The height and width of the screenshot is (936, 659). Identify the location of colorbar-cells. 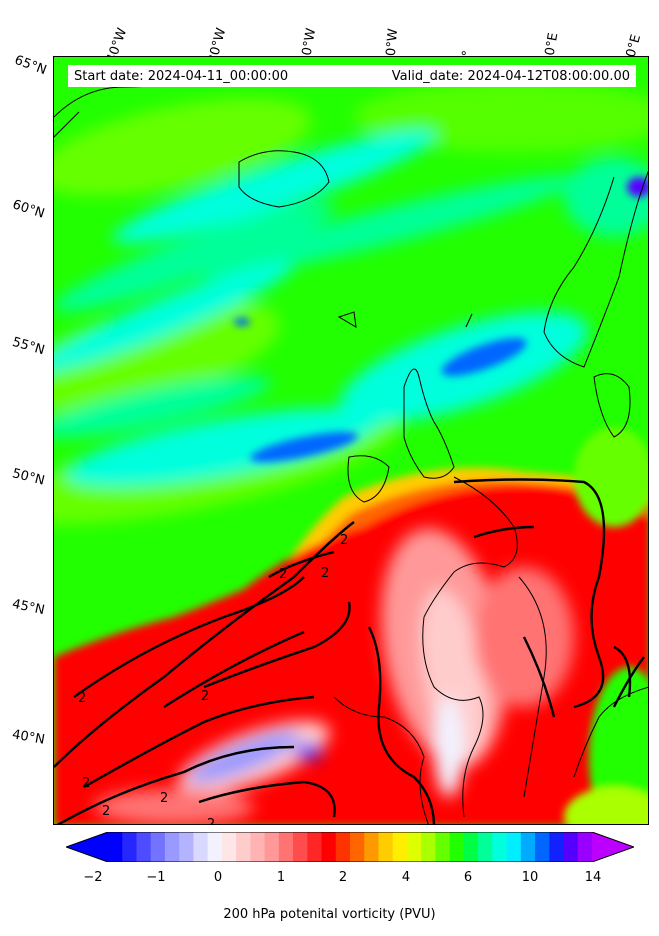
(350, 847).